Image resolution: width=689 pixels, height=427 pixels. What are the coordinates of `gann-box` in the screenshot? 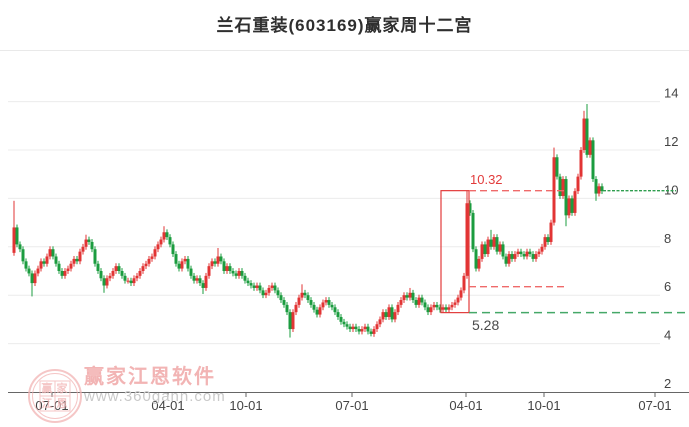 It's located at (455, 252).